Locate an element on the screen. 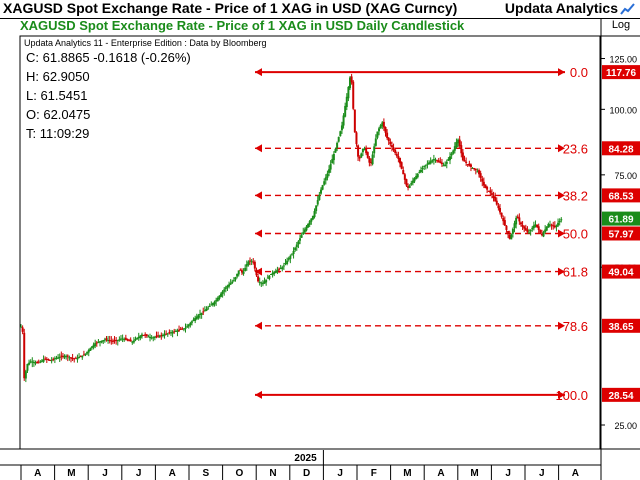  fib-level-label: 50.0 is located at coordinates (575, 233).